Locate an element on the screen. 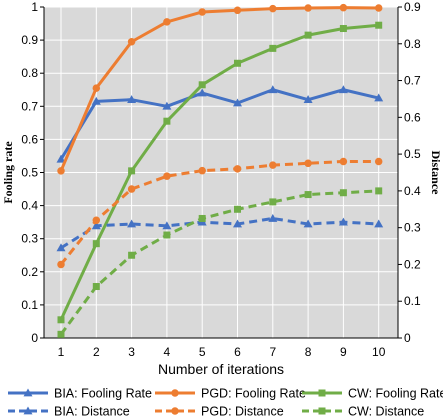 Image resolution: width=443 pixels, height=420 pixels. x-tick-label: 6 is located at coordinates (237, 352).